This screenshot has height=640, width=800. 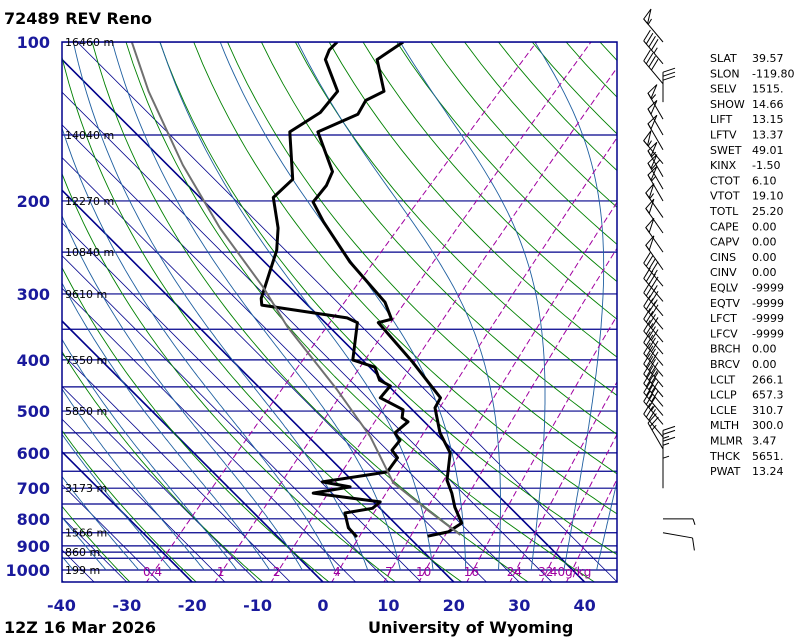 I want to click on index-name: KINX, so click(x=723, y=165).